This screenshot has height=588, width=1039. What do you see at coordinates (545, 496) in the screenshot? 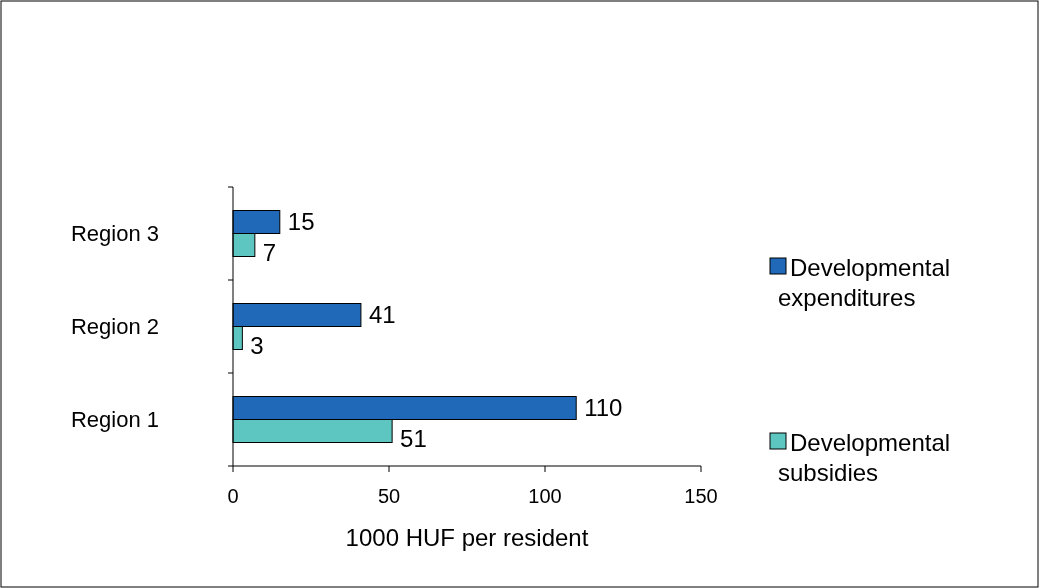
I see `x-tick-label: 100` at bounding box center [545, 496].